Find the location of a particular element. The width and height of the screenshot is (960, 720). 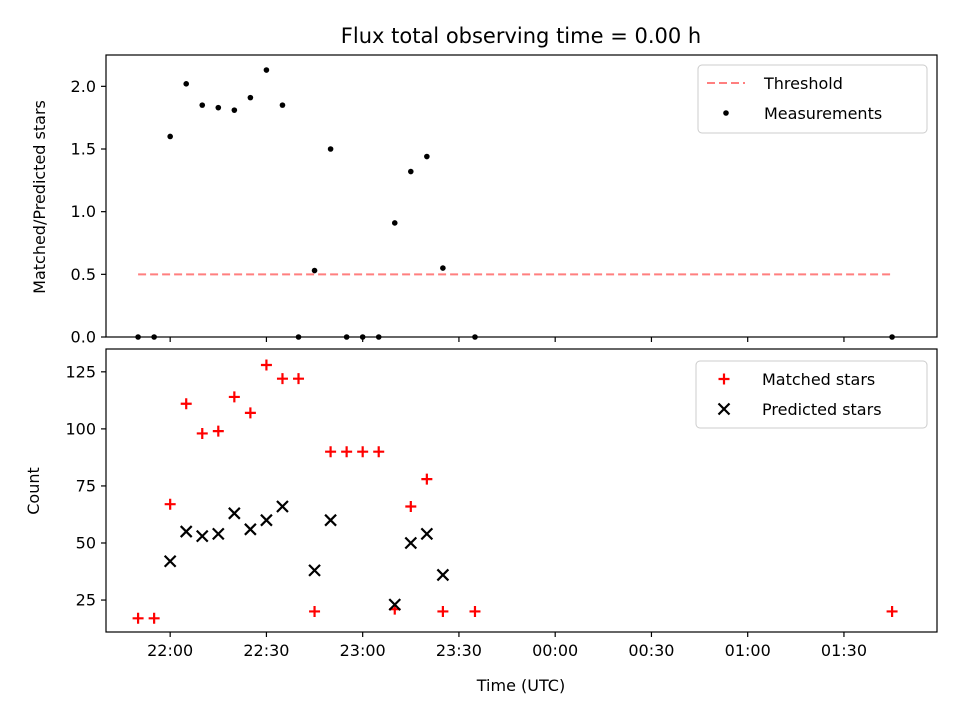

x-tick-label: 23:00 is located at coordinates (363, 650).